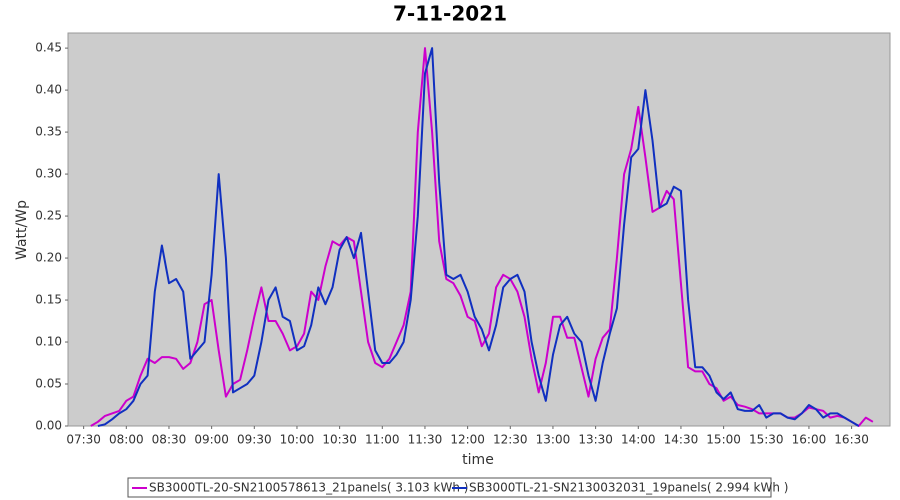 The image size is (900, 500). I want to click on y-tick-label: 0.30, so click(48, 174).